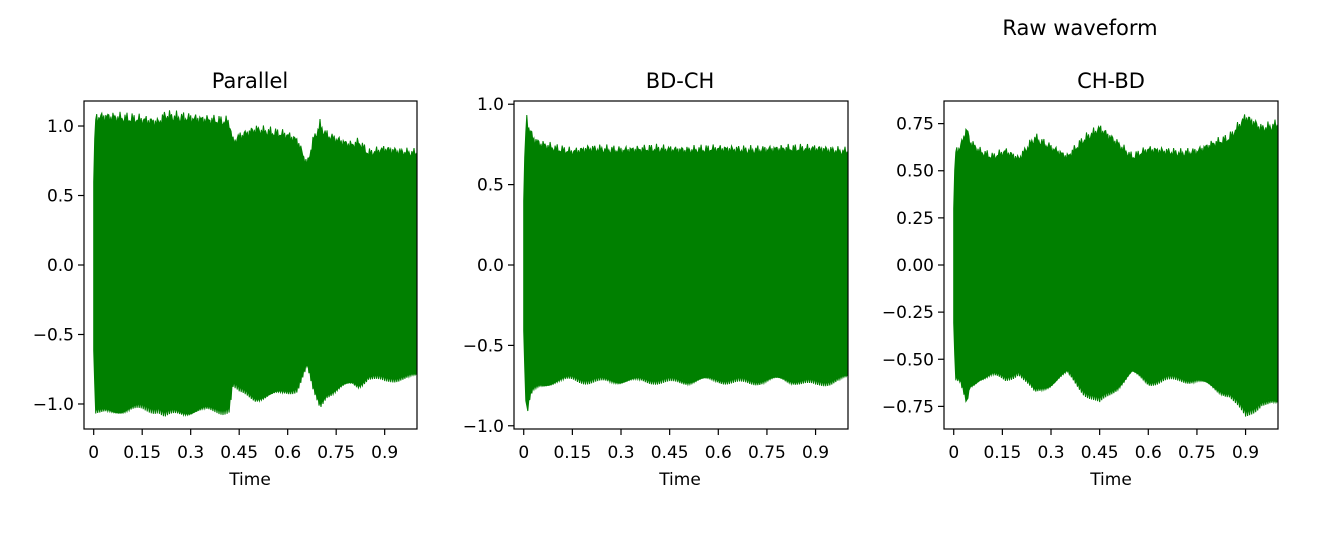  What do you see at coordinates (915, 219) in the screenshot?
I see `y-tick-label: 0.25` at bounding box center [915, 219].